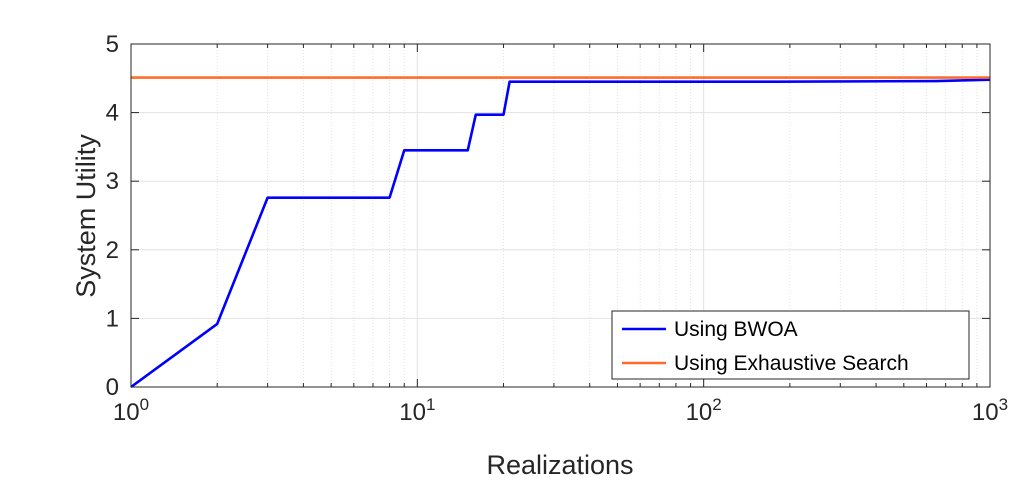 This screenshot has height=487, width=1024. Describe the element at coordinates (112, 44) in the screenshot. I see `y-tick-label: 5` at that location.